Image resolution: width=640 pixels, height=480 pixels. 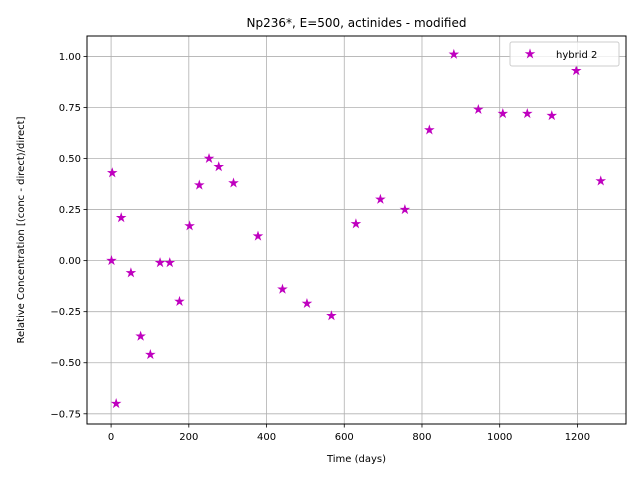 What do you see at coordinates (530, 53) in the screenshot?
I see `legend-marker-star-icon` at bounding box center [530, 53].